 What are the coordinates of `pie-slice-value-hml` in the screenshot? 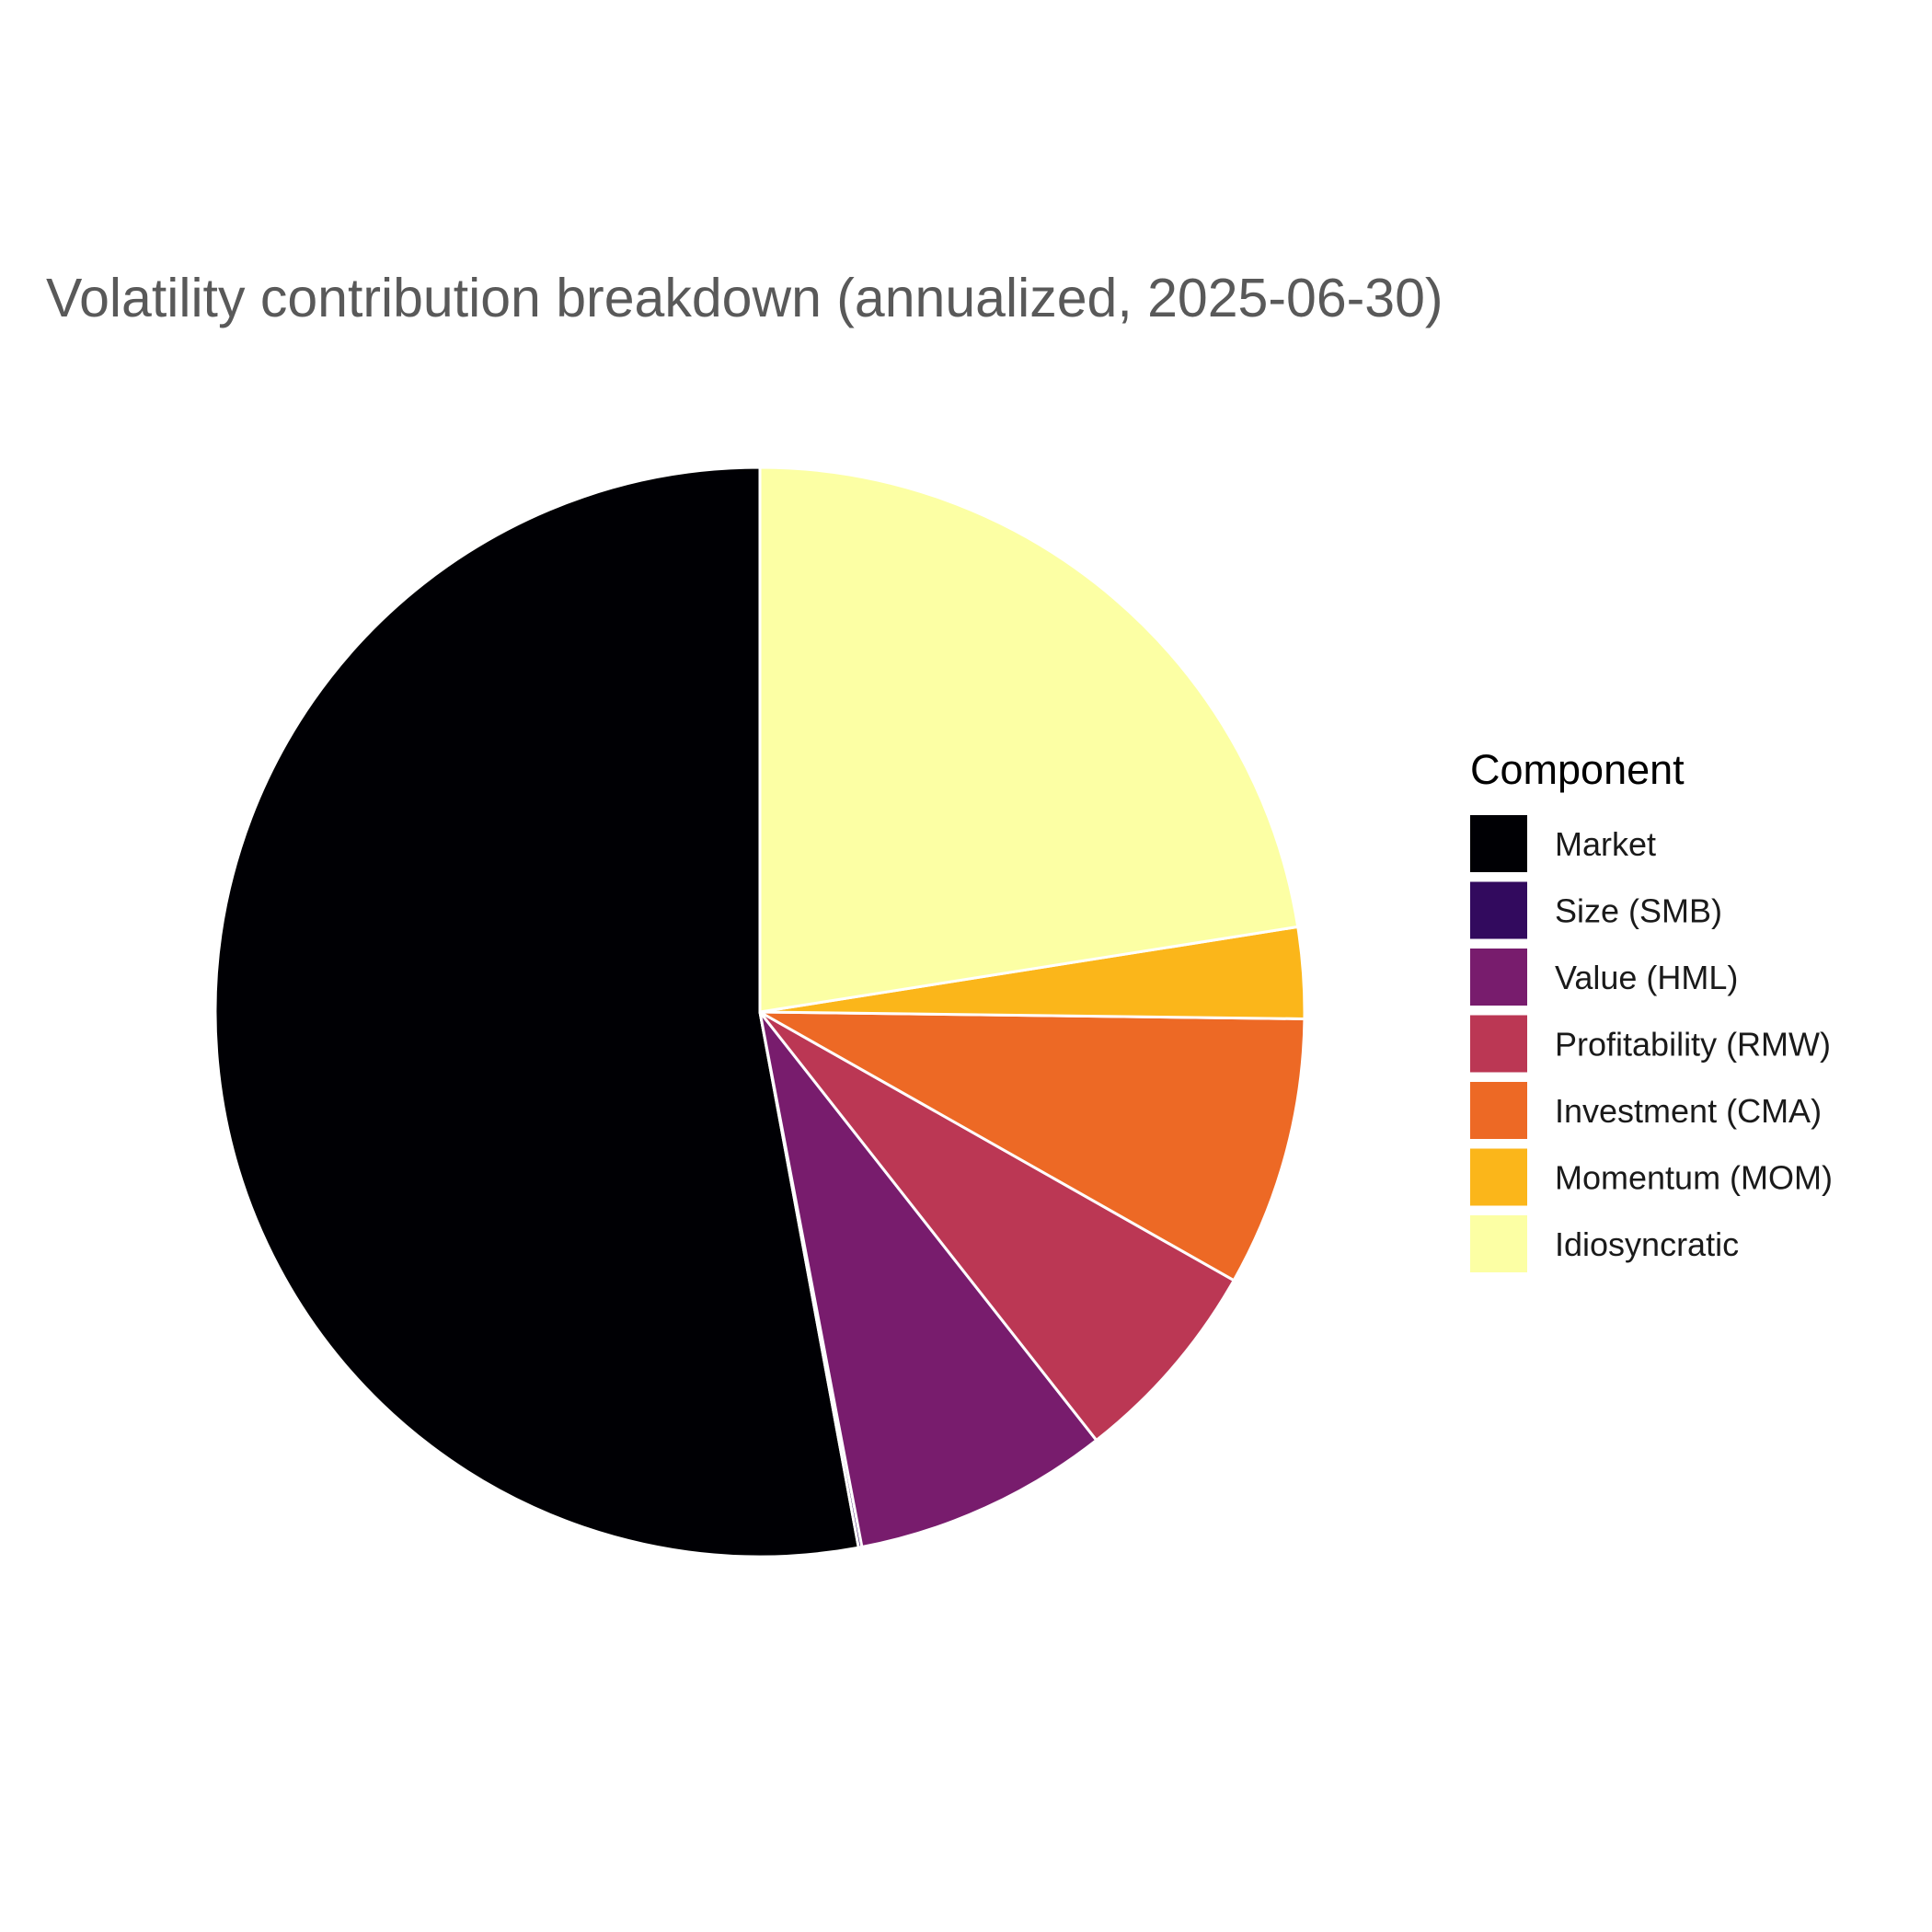 It's located at (928, 1279).